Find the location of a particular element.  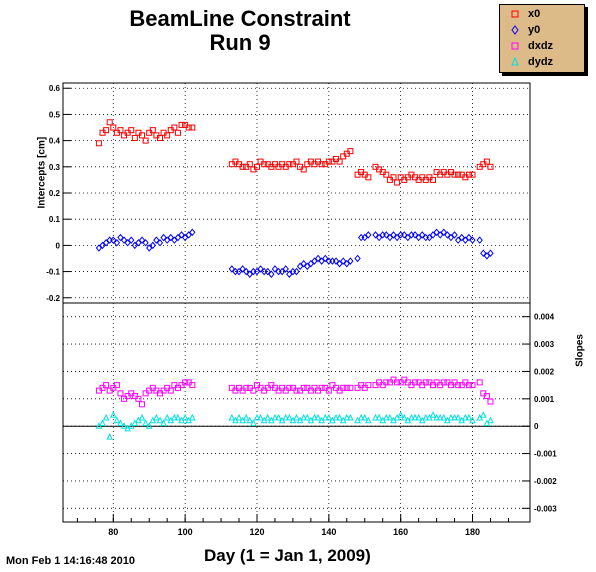

timestamp: Mon Feb 1 14:16:48 2010 is located at coordinates (71, 561).